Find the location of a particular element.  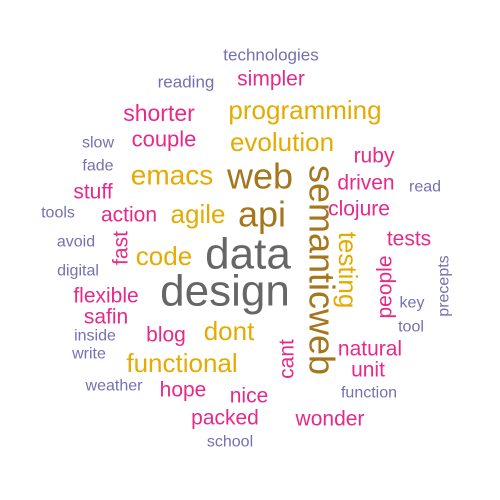

word-unit: unit is located at coordinates (368, 370).